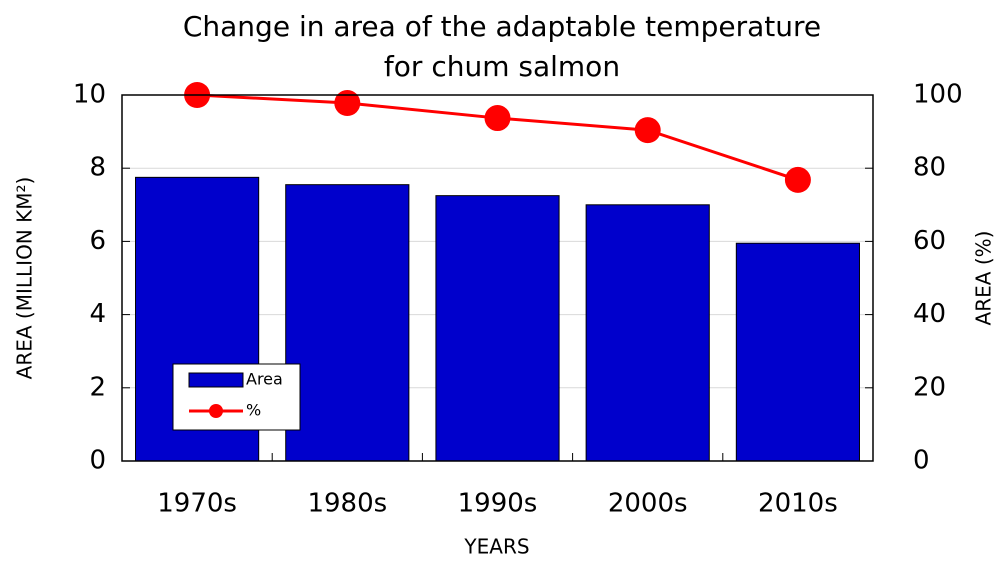  What do you see at coordinates (97, 461) in the screenshot?
I see `y-tick-label: 0` at bounding box center [97, 461].